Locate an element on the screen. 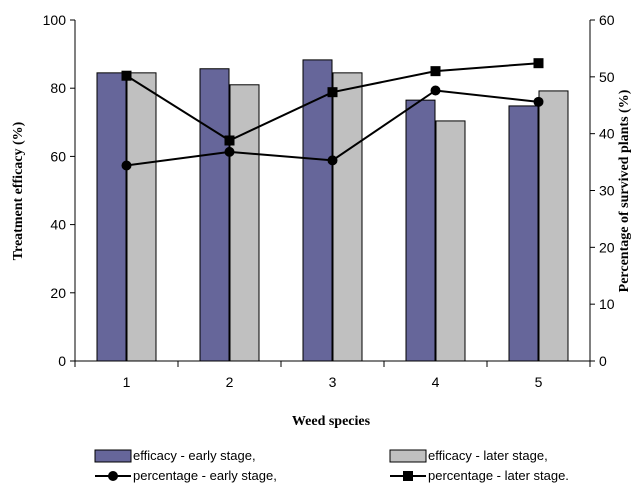 This screenshot has width=640, height=491. y-tick-label-4: 80 is located at coordinates (58, 88).